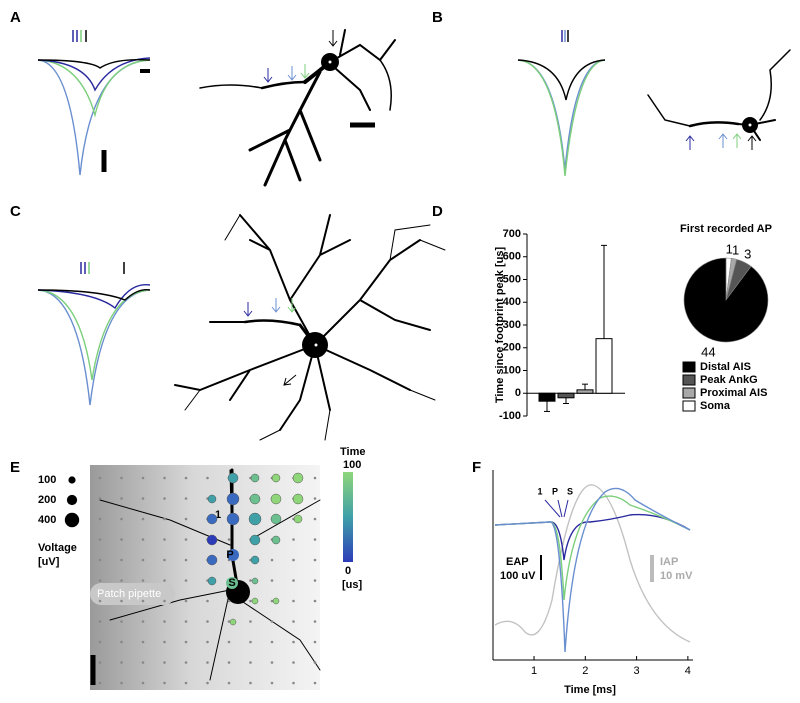  I want to click on annotation: P, so click(555, 491).